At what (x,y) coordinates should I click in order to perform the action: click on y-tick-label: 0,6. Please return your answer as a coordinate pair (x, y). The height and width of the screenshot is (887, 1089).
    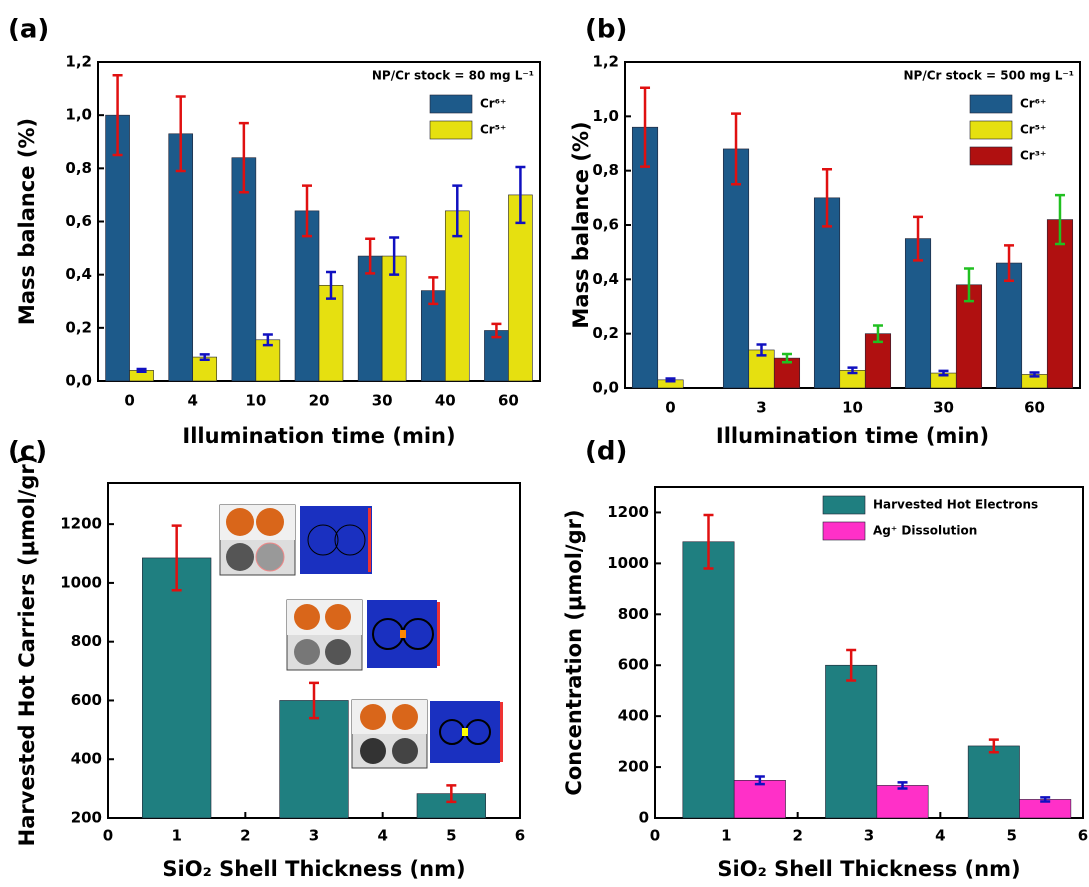
    Looking at the image, I should click on (605, 225).